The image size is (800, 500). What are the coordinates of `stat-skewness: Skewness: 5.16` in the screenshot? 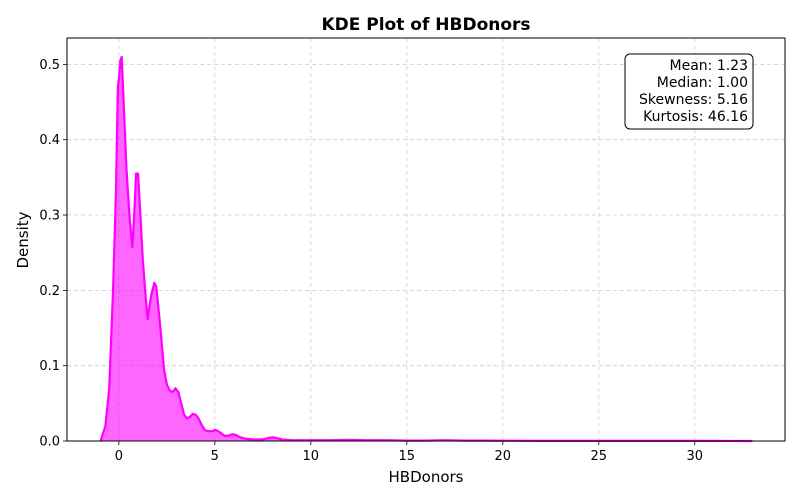 It's located at (693, 100).